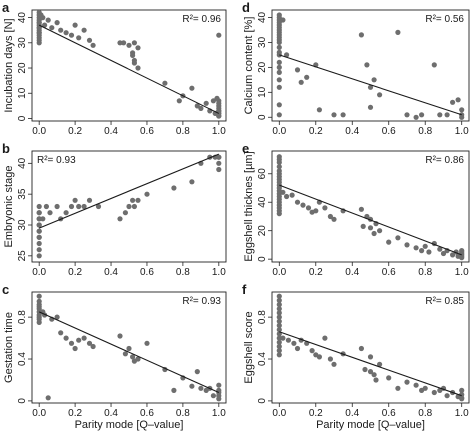  What do you see at coordinates (249, 66) in the screenshot?
I see `y-axis-label: Calcium content [%]` at bounding box center [249, 66].